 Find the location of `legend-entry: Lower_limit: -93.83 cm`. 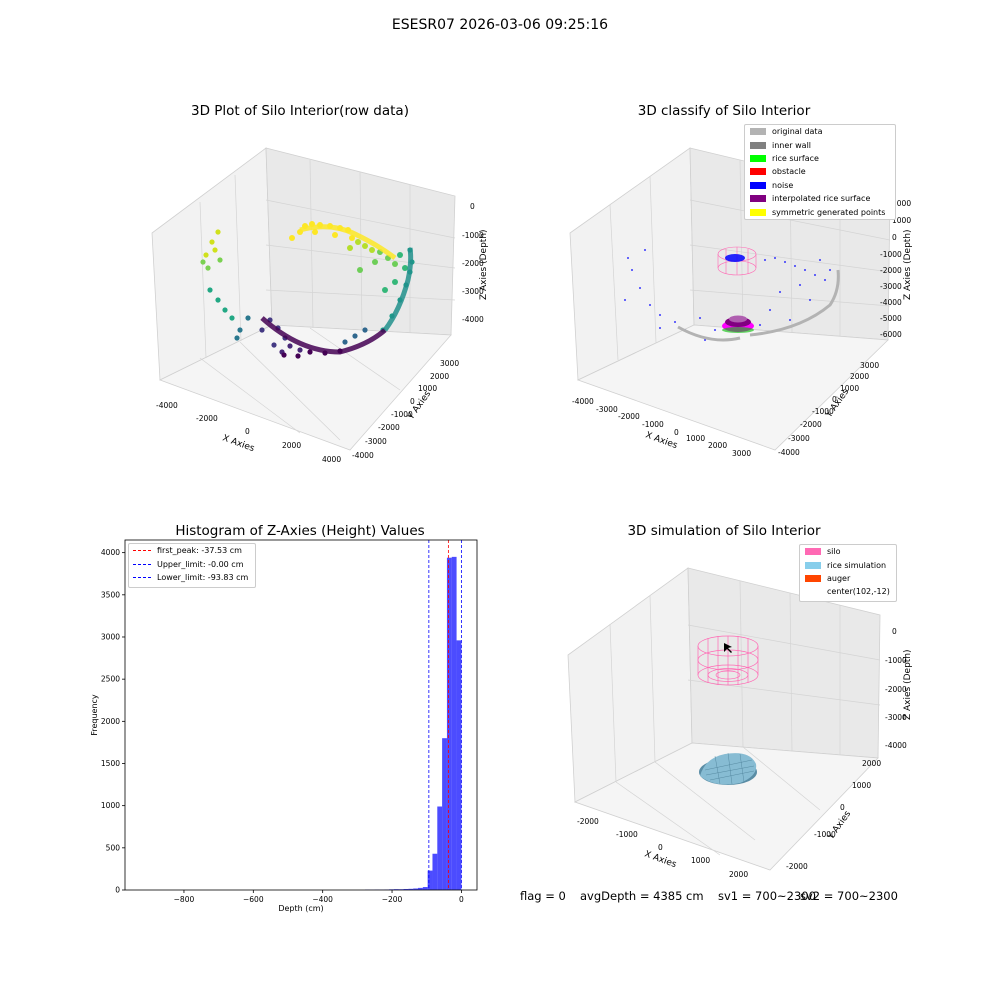

legend-entry: Lower_limit: -93.83 cm is located at coordinates (192, 578).